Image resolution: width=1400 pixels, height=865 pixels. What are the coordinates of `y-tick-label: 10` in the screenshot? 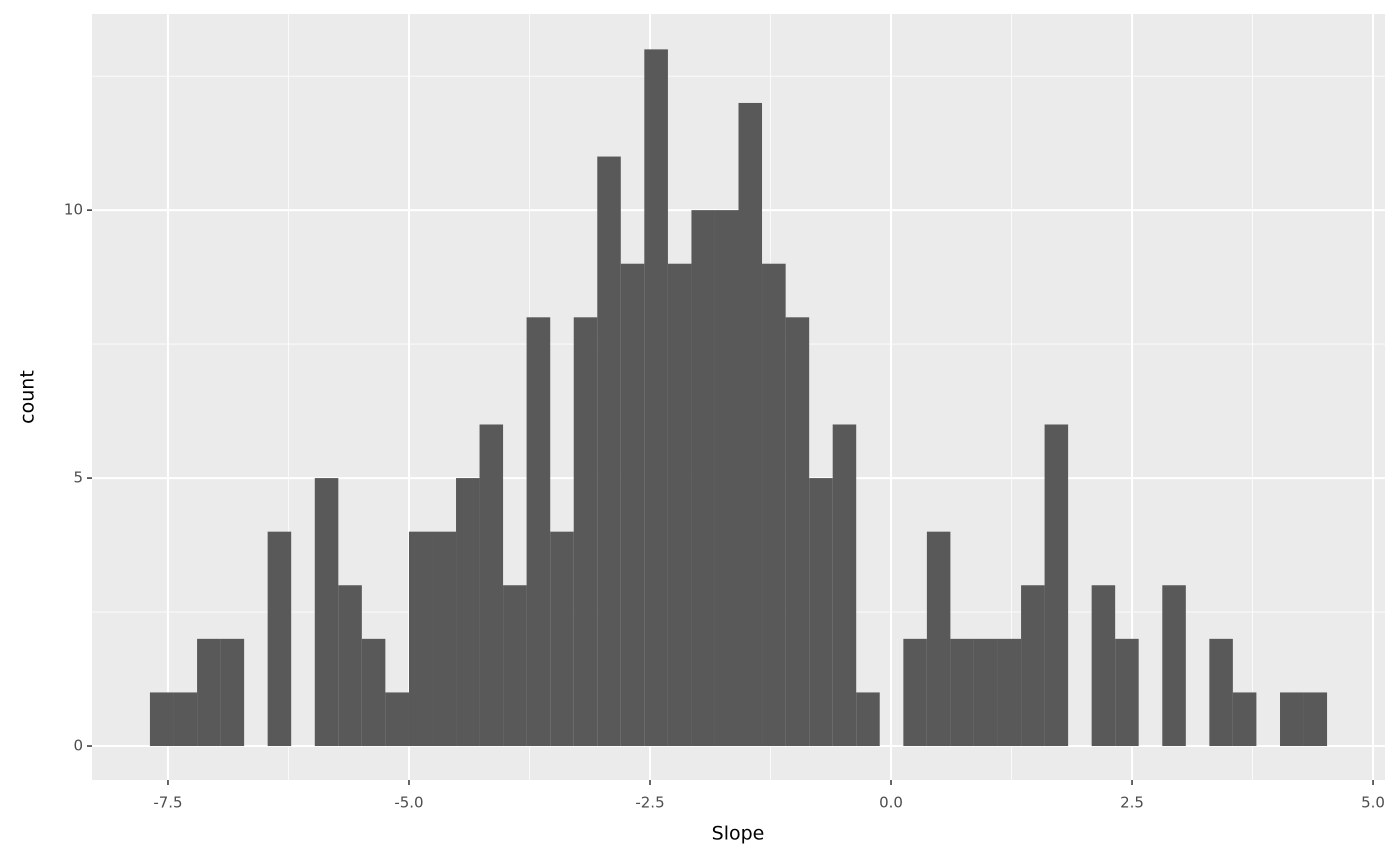 It's located at (73, 210).